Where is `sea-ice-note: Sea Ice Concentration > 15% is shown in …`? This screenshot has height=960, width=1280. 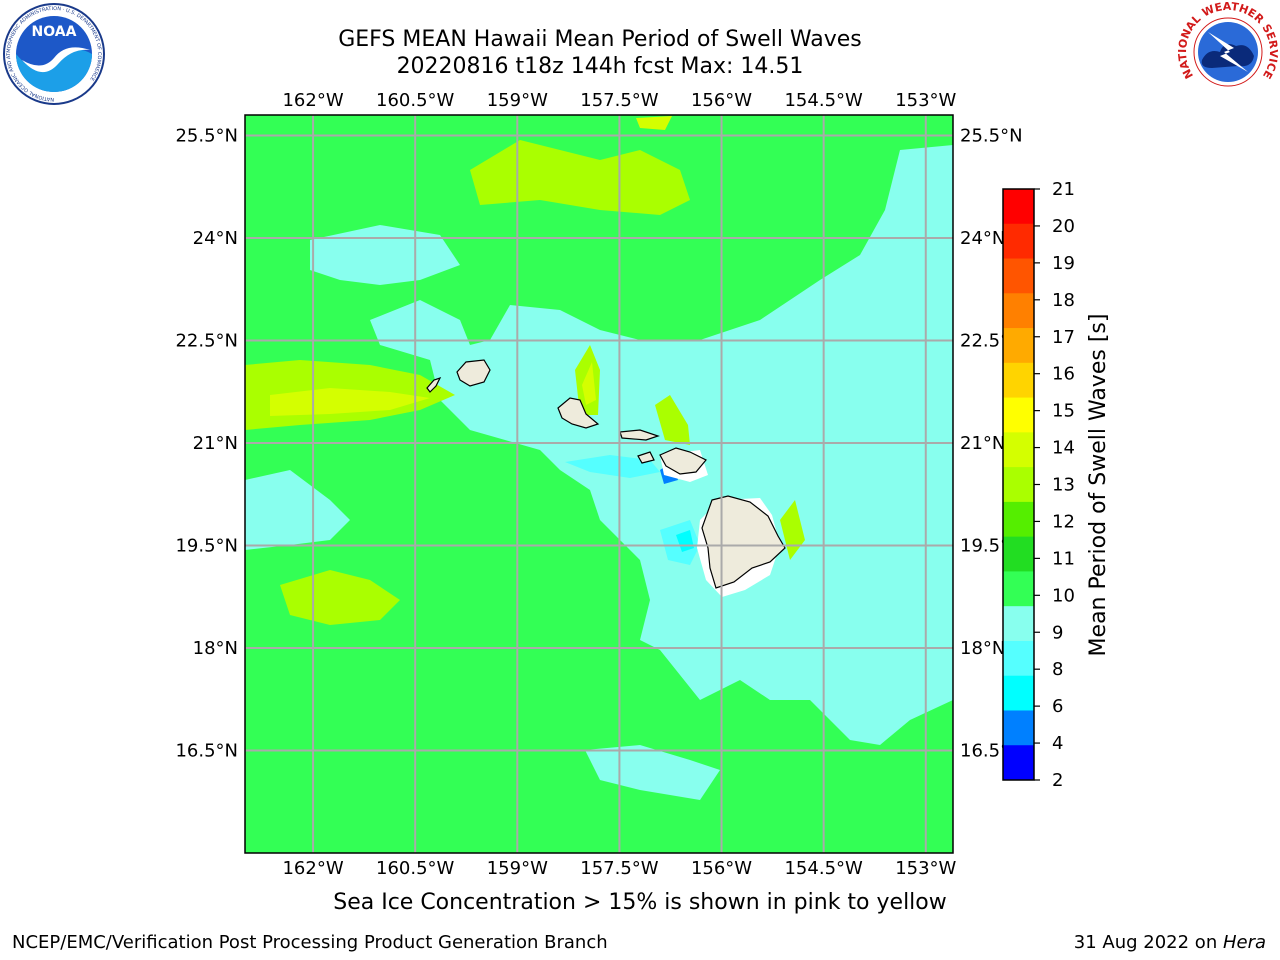
sea-ice-note: Sea Ice Concentration > 15% is shown in … is located at coordinates (640, 902).